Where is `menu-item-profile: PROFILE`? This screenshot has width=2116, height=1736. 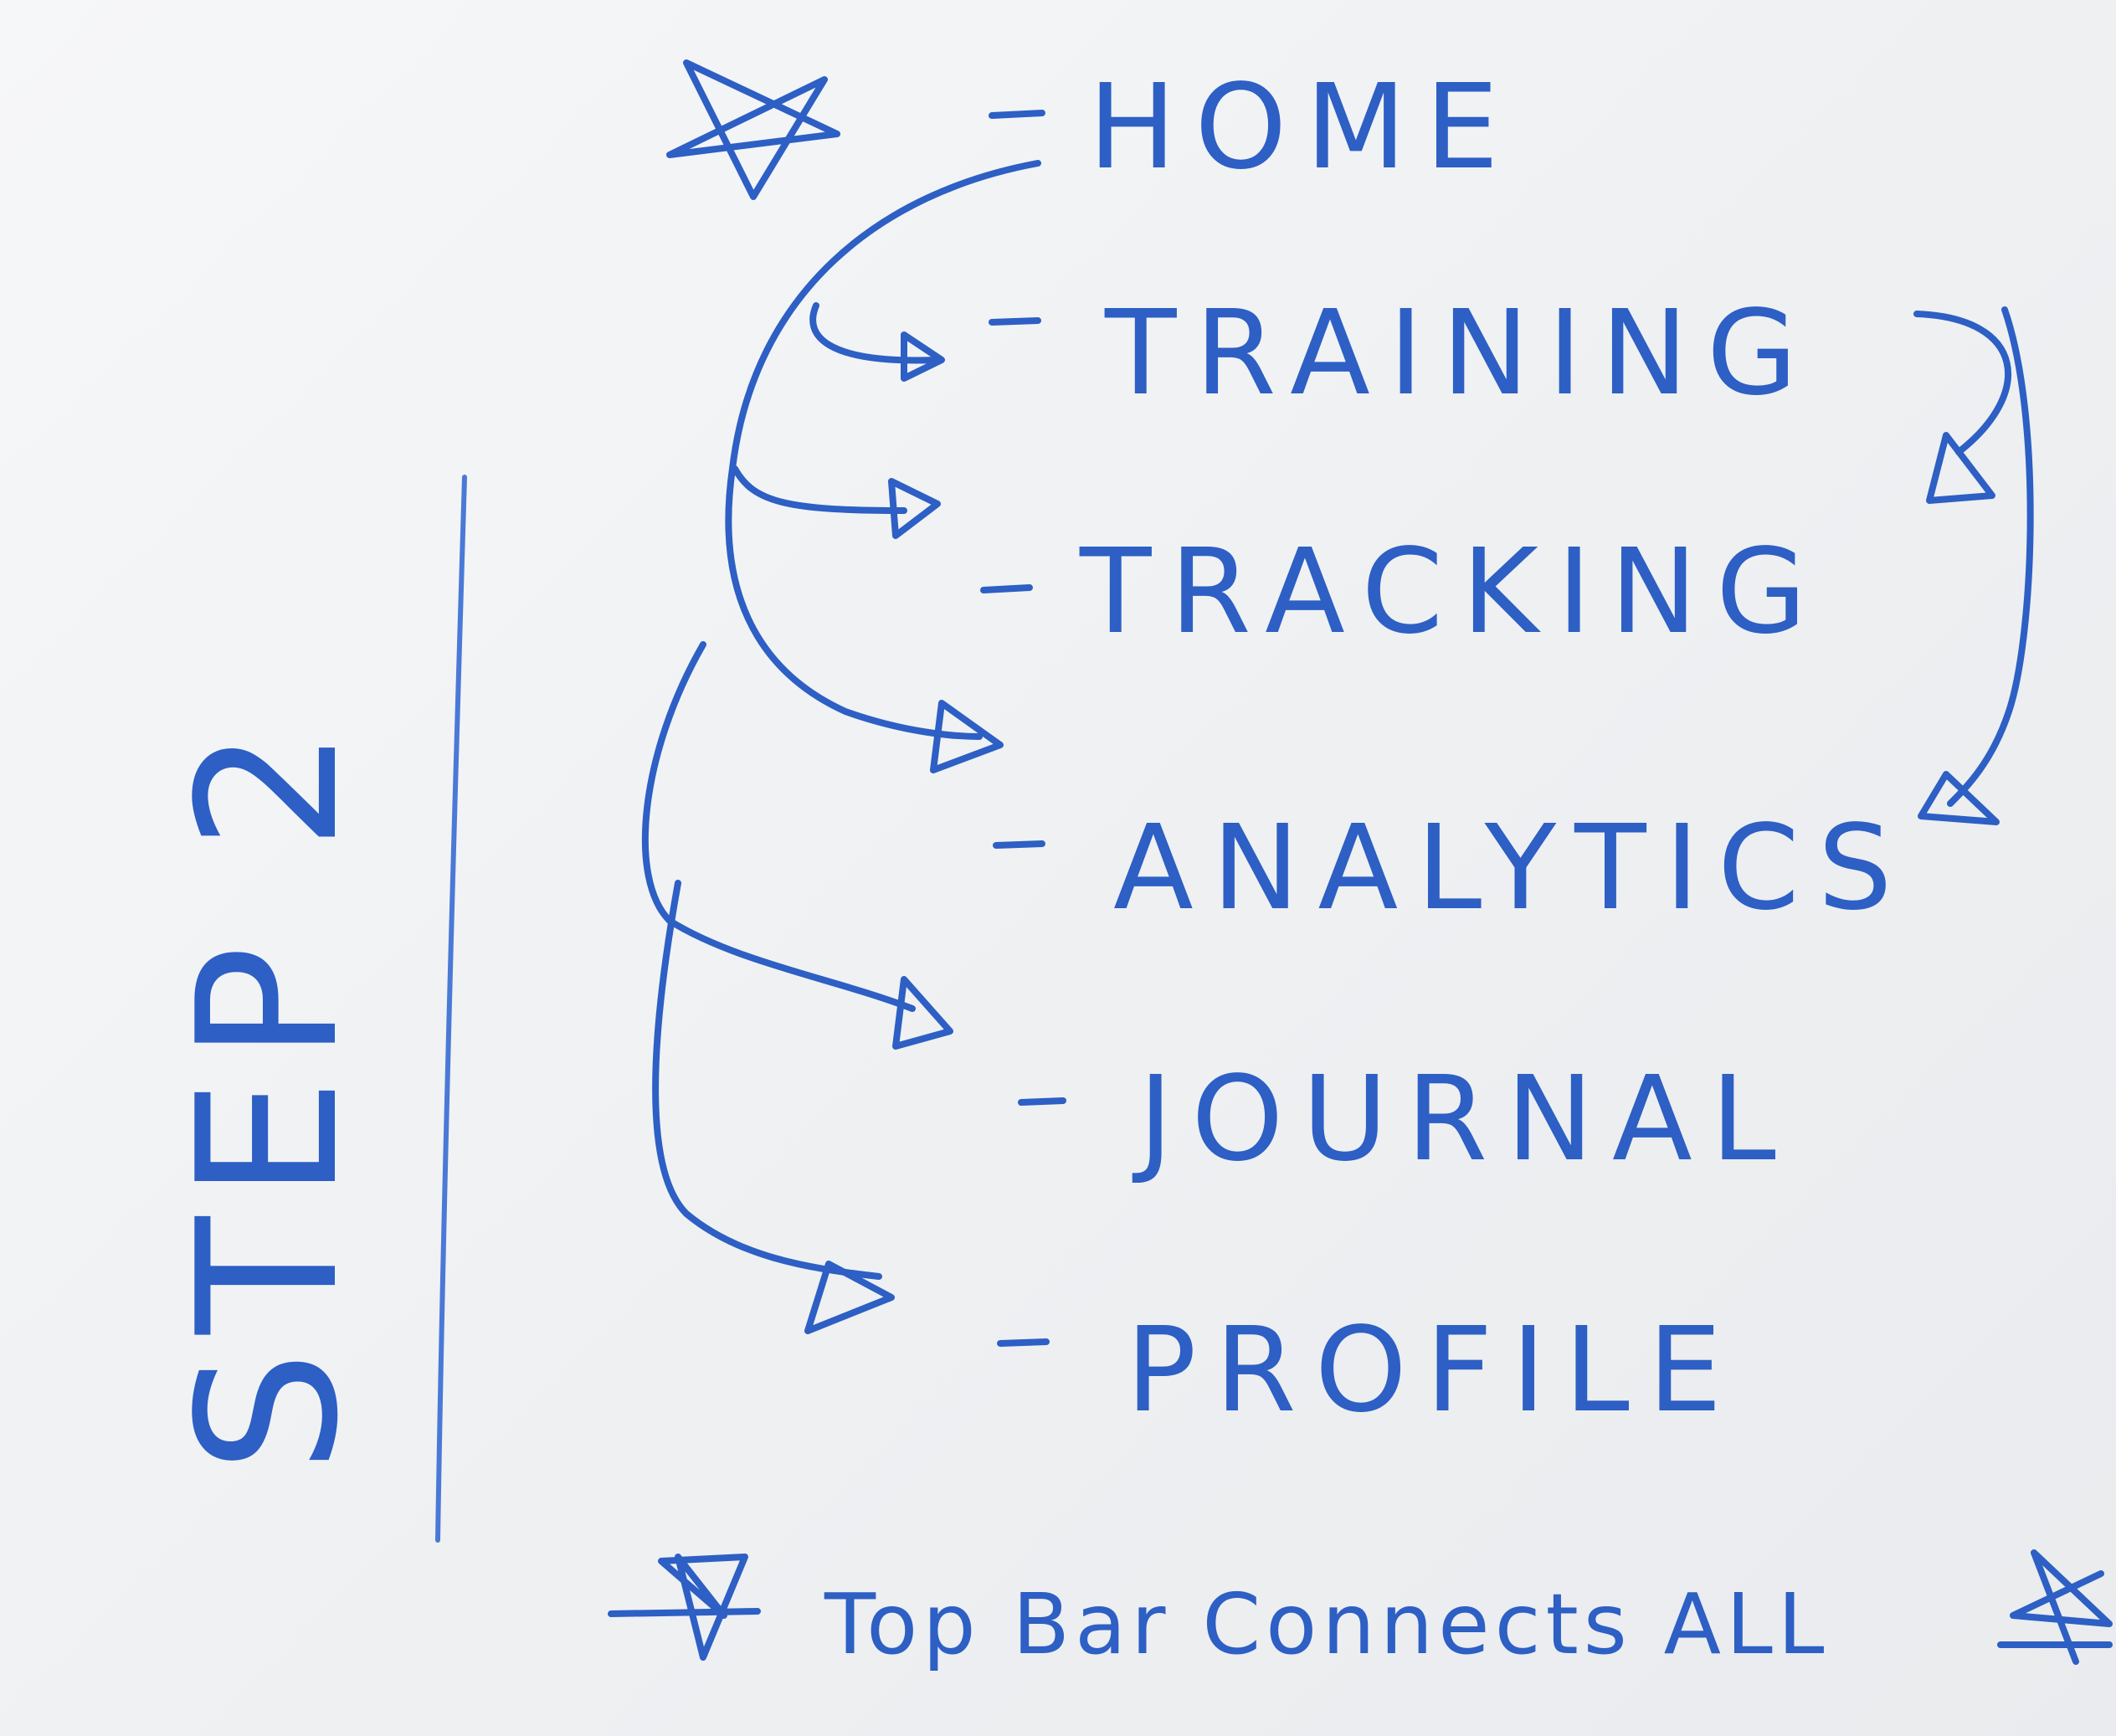
menu-item-profile: PROFILE is located at coordinates (1433, 1370).